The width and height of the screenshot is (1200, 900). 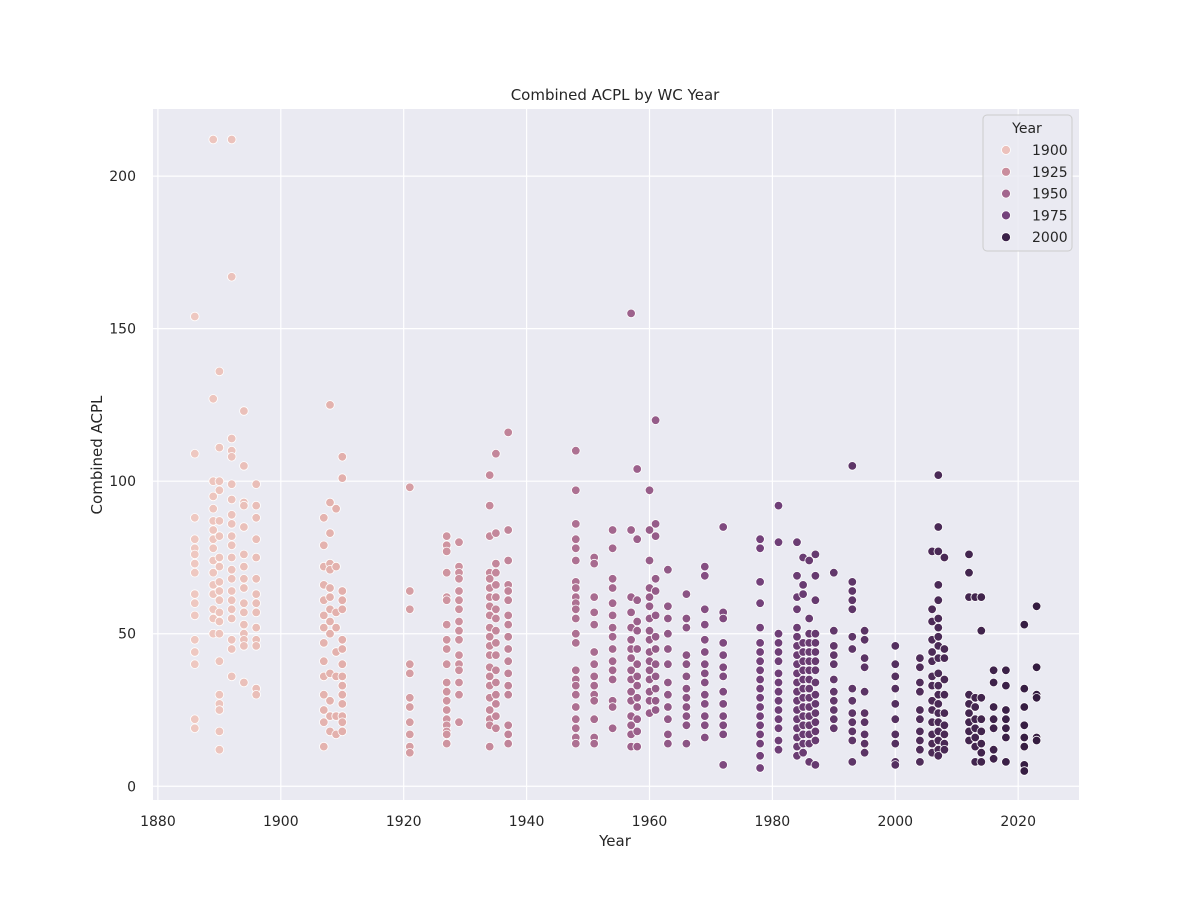 What do you see at coordinates (127, 635) in the screenshot?
I see `y-tick-label: 50` at bounding box center [127, 635].